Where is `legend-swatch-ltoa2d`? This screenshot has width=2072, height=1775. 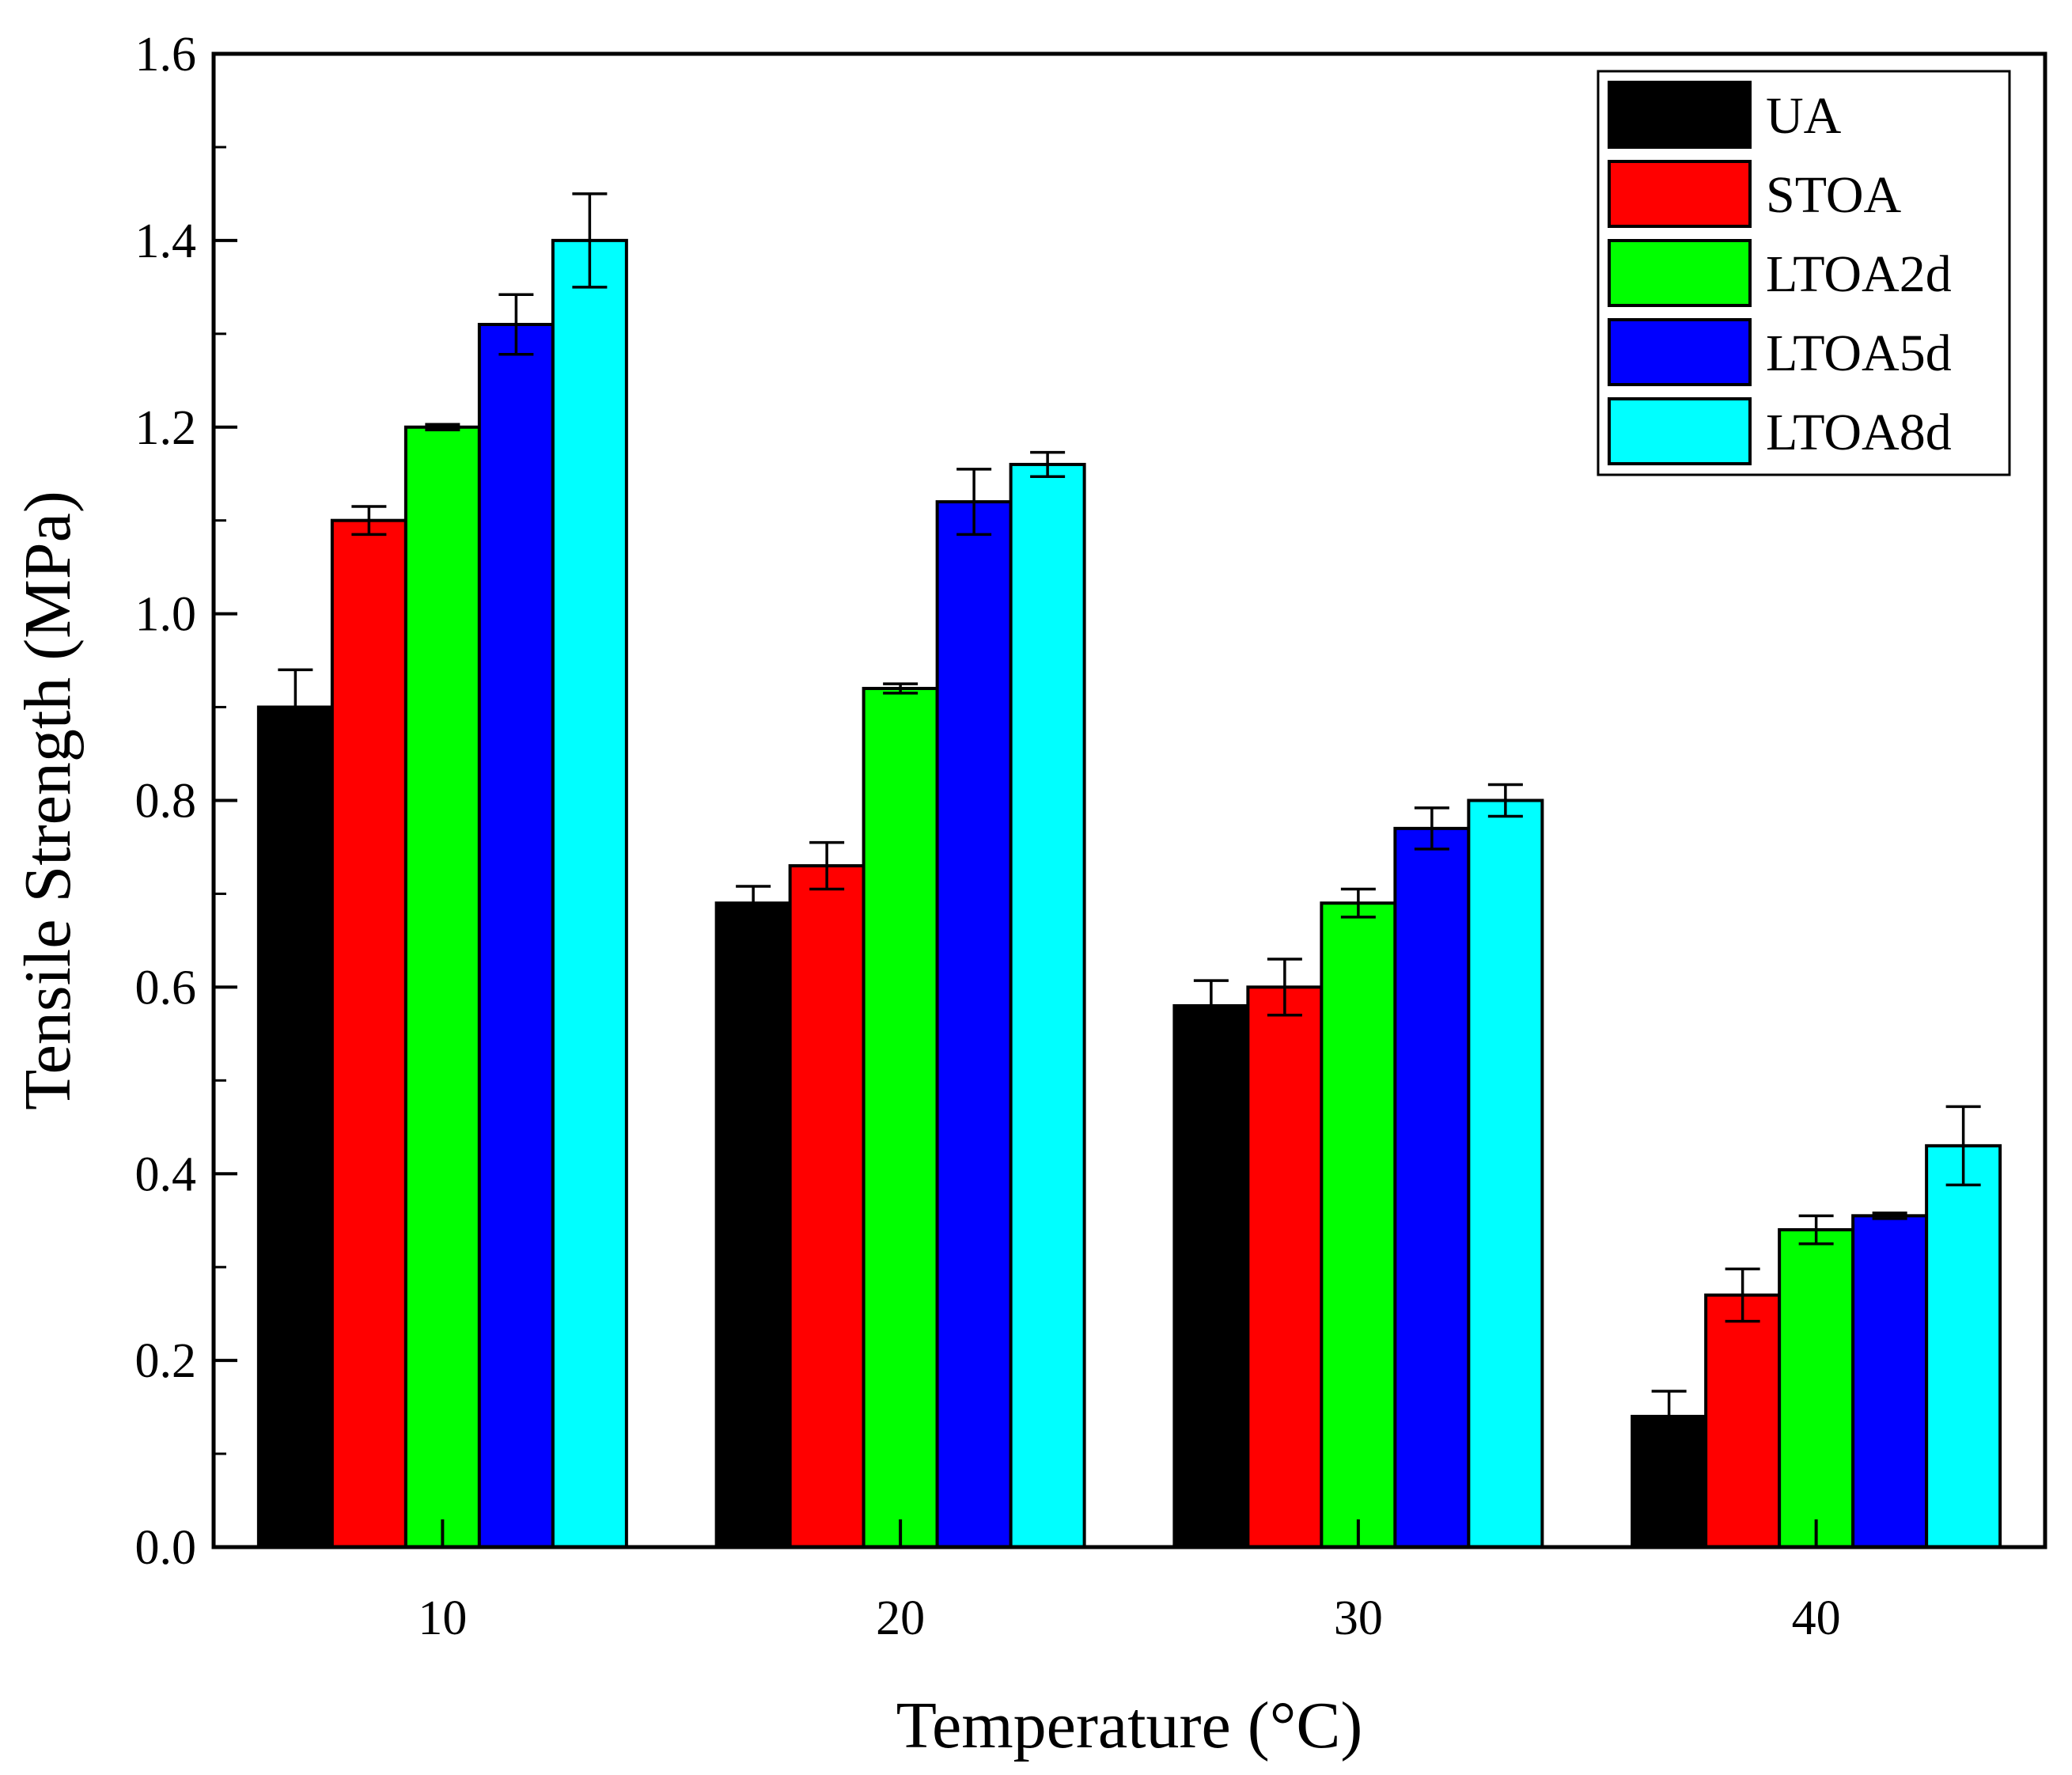 legend-swatch-ltoa2d is located at coordinates (1680, 273).